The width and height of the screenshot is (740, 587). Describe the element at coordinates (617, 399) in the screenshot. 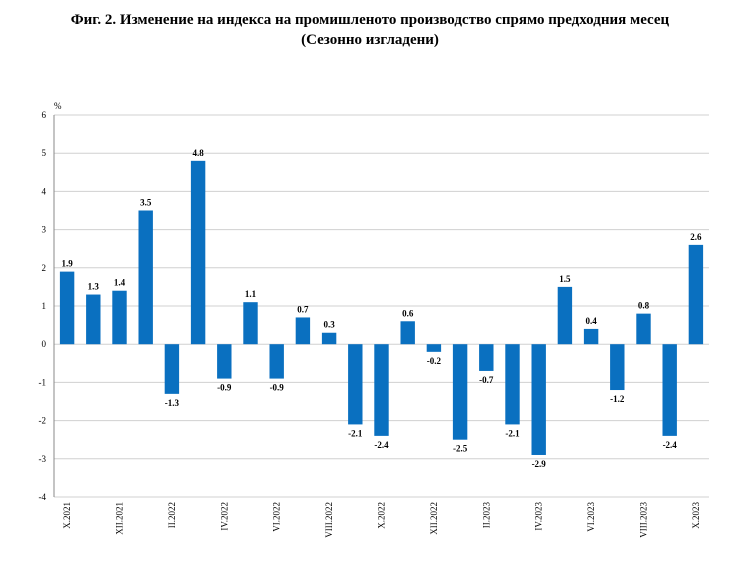

I see `data-label: -1.2` at that location.